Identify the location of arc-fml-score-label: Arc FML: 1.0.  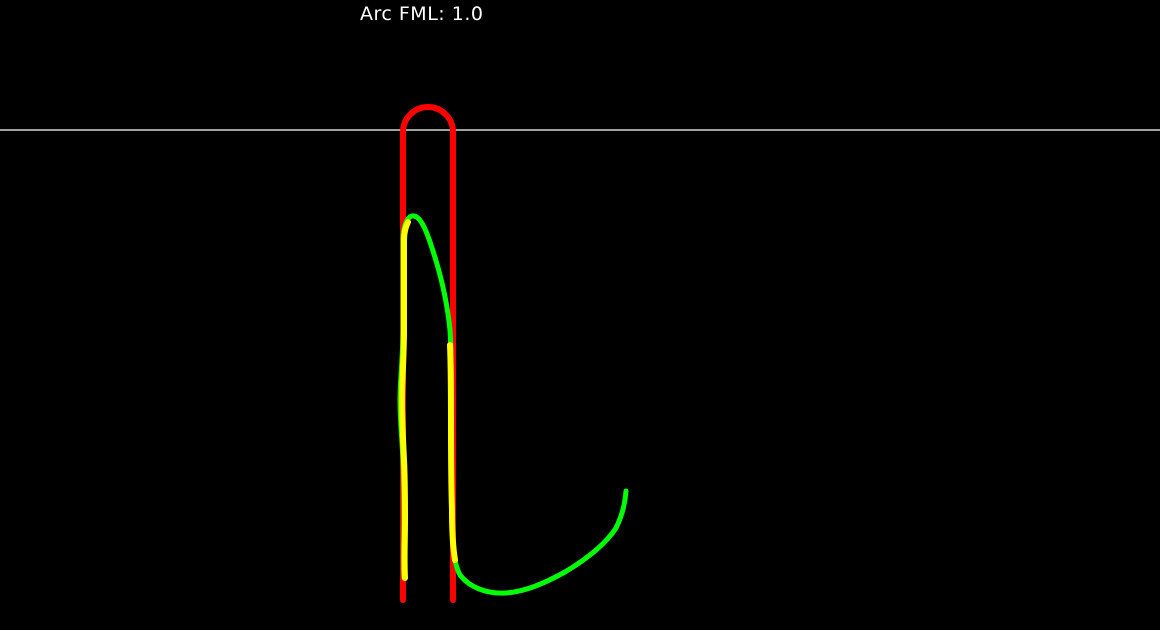
(422, 14).